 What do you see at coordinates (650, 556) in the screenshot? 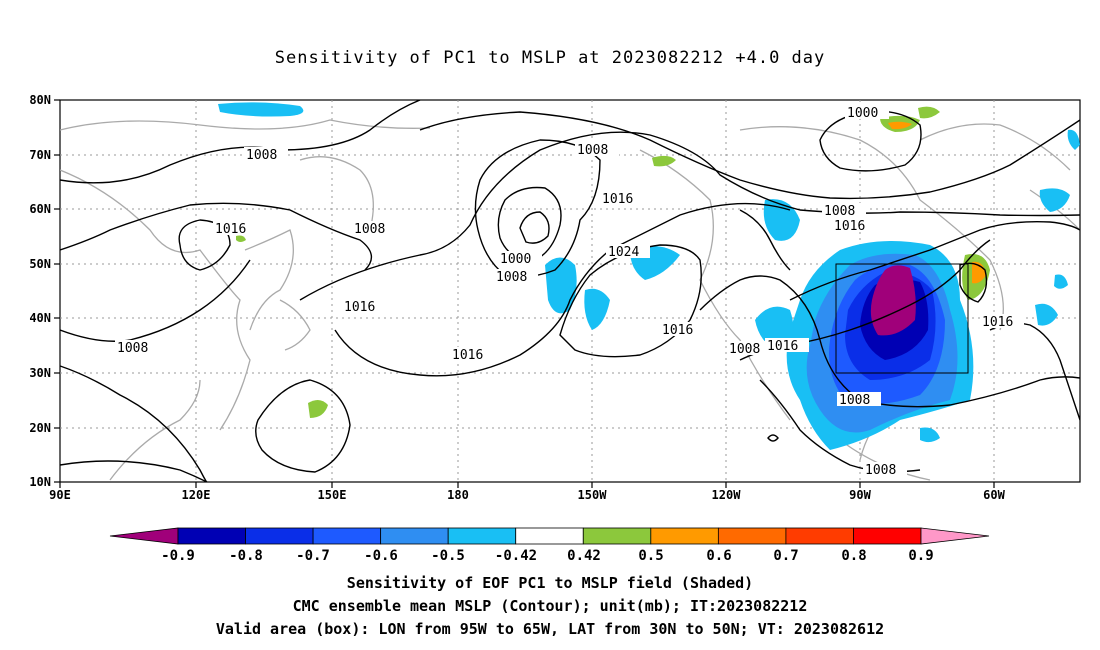
I see `colorbar-label: 0.5` at bounding box center [650, 556].